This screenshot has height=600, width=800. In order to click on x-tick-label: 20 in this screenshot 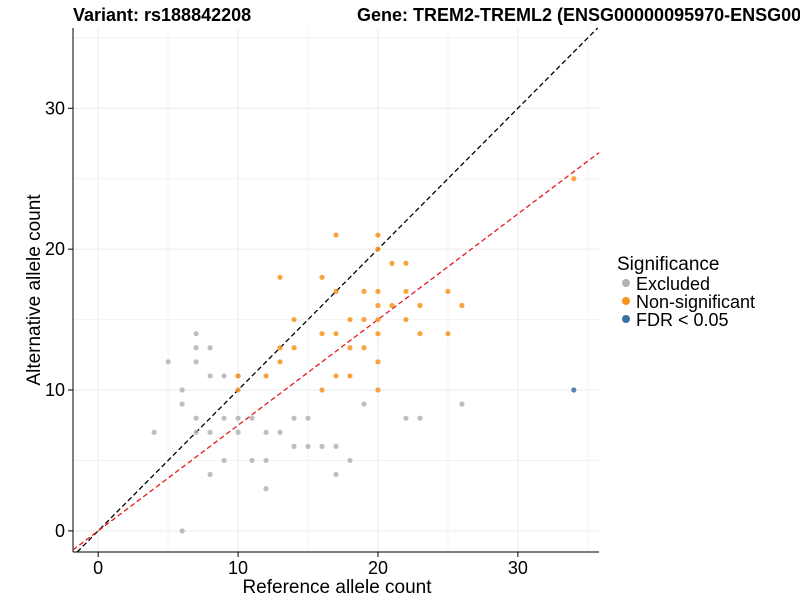, I will do `click(378, 568)`.